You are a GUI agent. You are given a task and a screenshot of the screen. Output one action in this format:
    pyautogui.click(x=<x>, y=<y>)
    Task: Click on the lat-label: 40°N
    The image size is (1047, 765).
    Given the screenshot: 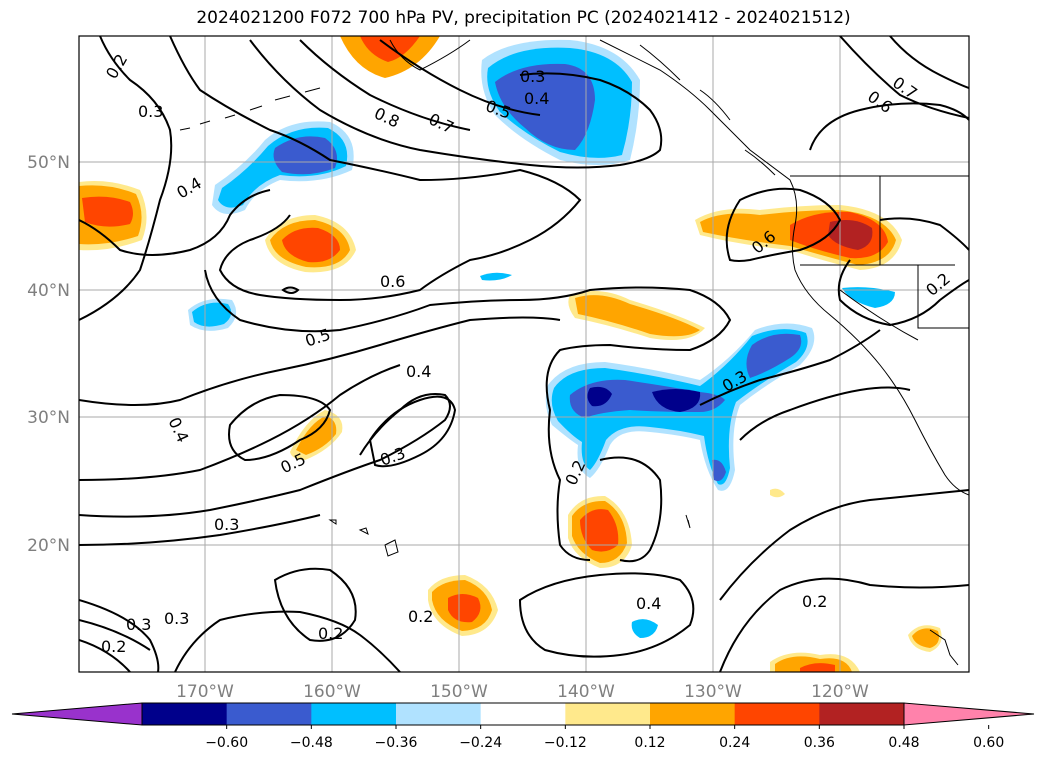 What is the action you would take?
    pyautogui.click(x=48, y=291)
    